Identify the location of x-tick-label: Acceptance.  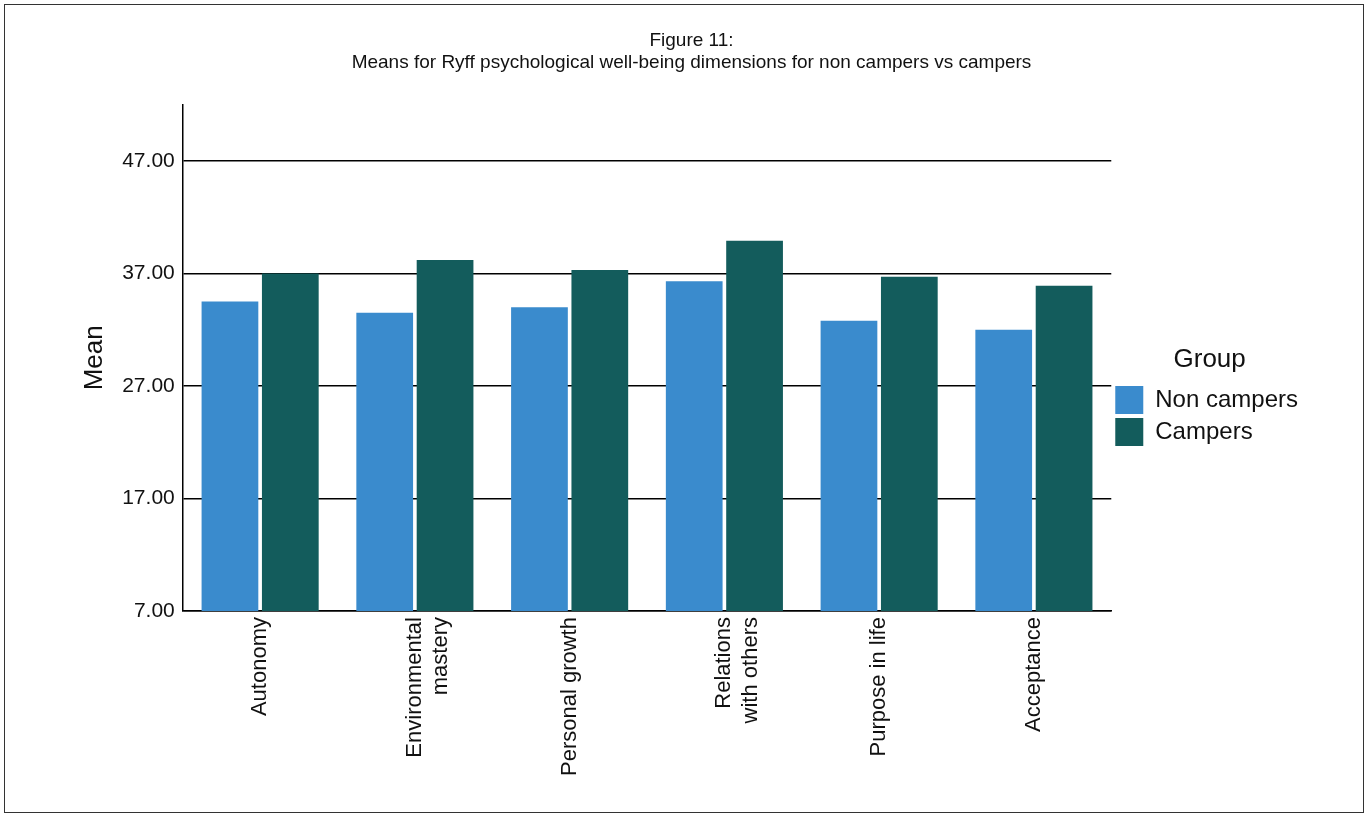
(1032, 674).